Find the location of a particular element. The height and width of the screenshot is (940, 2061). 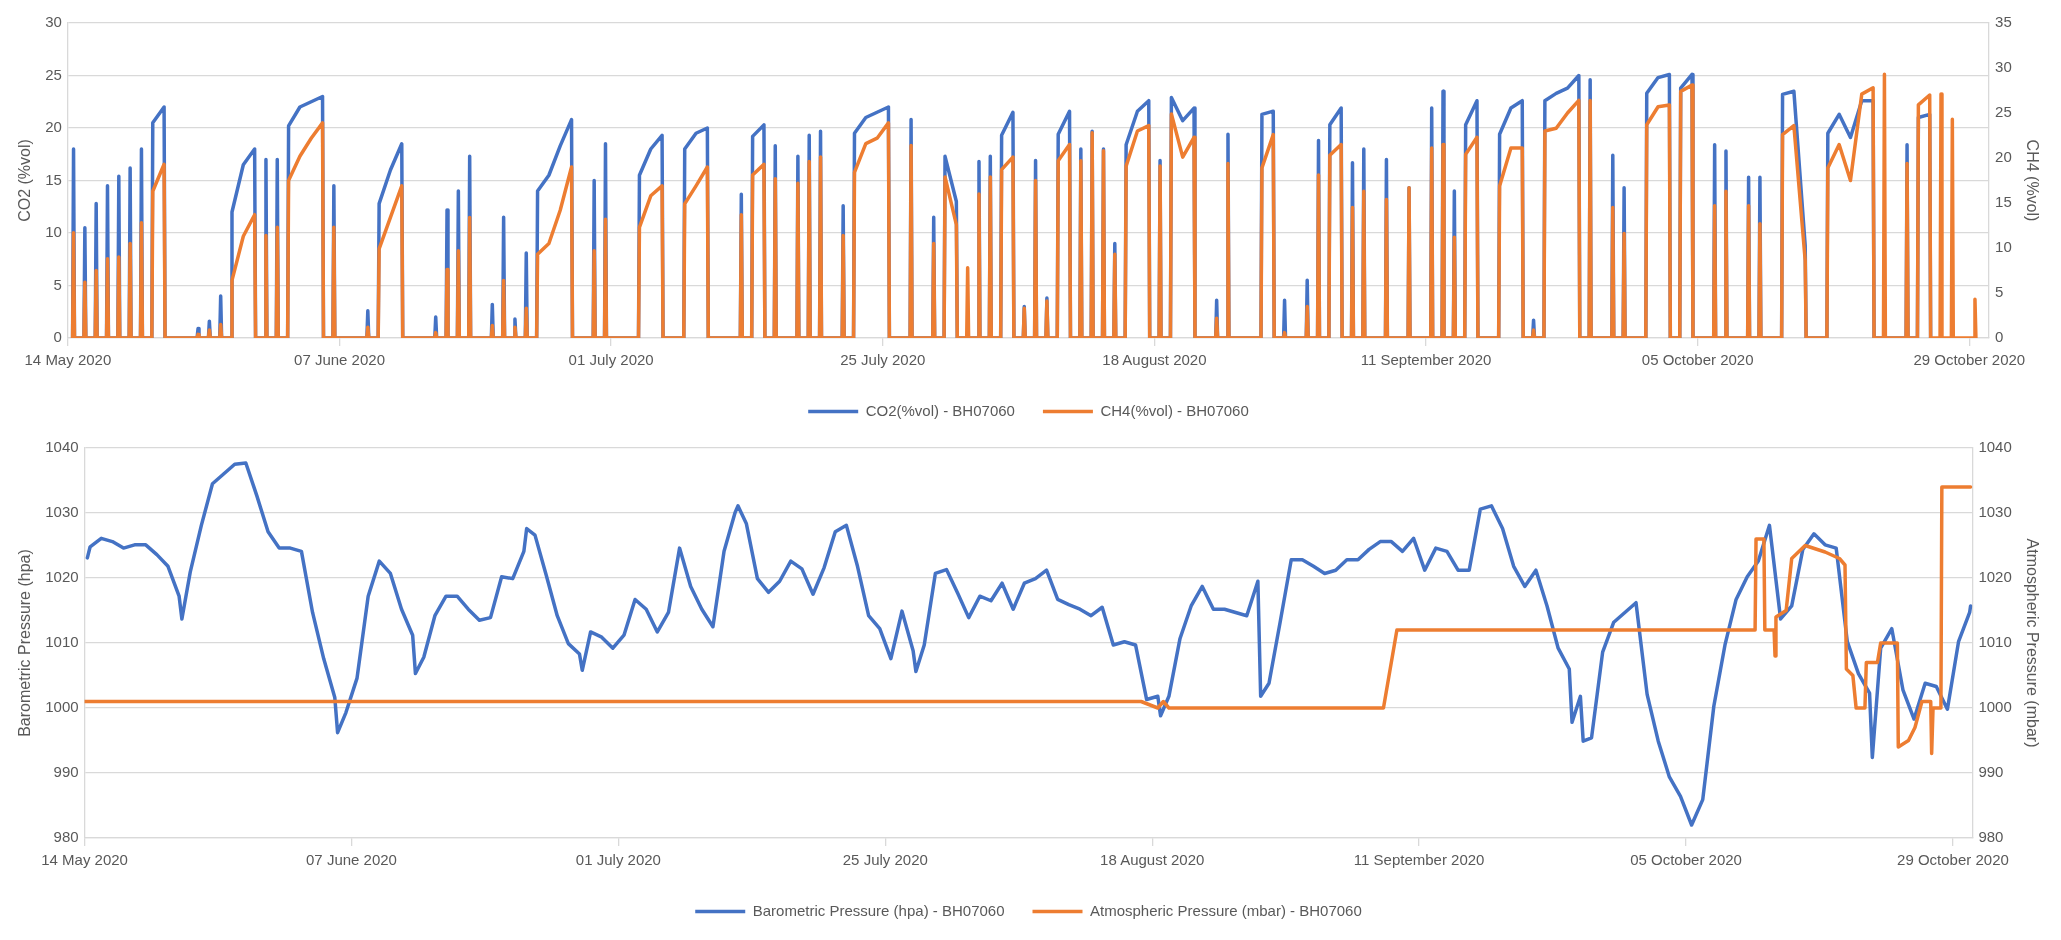

y2-tick-label: 15 is located at coordinates (2003, 202).